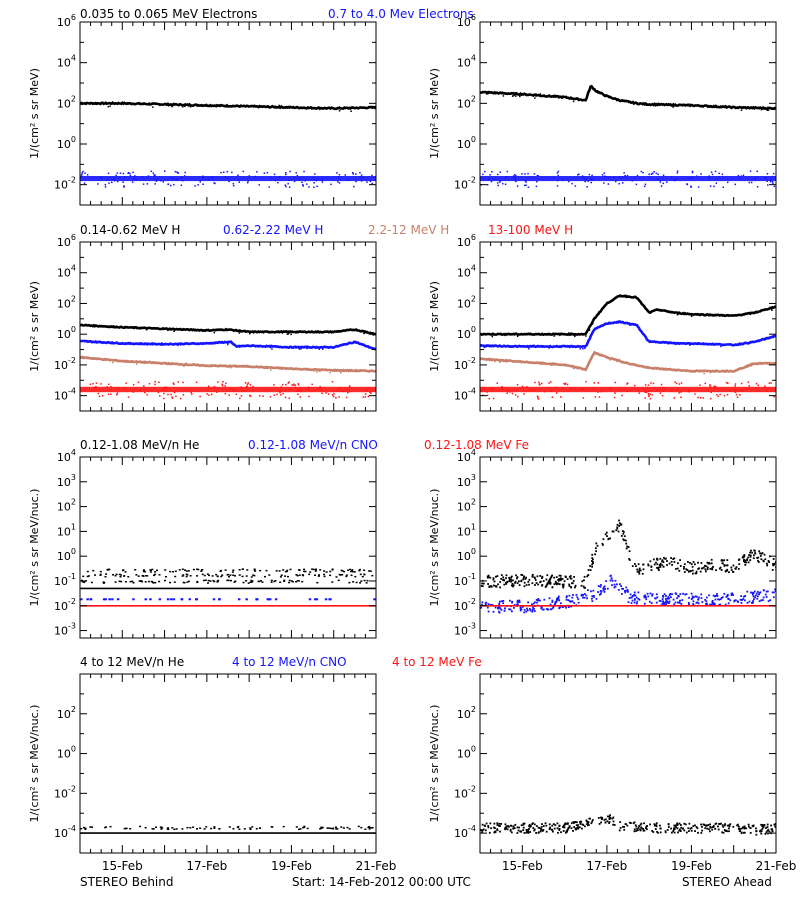 Image resolution: width=800 pixels, height=900 pixels. I want to click on y-tick-label: 10⁴, so click(466, 272).